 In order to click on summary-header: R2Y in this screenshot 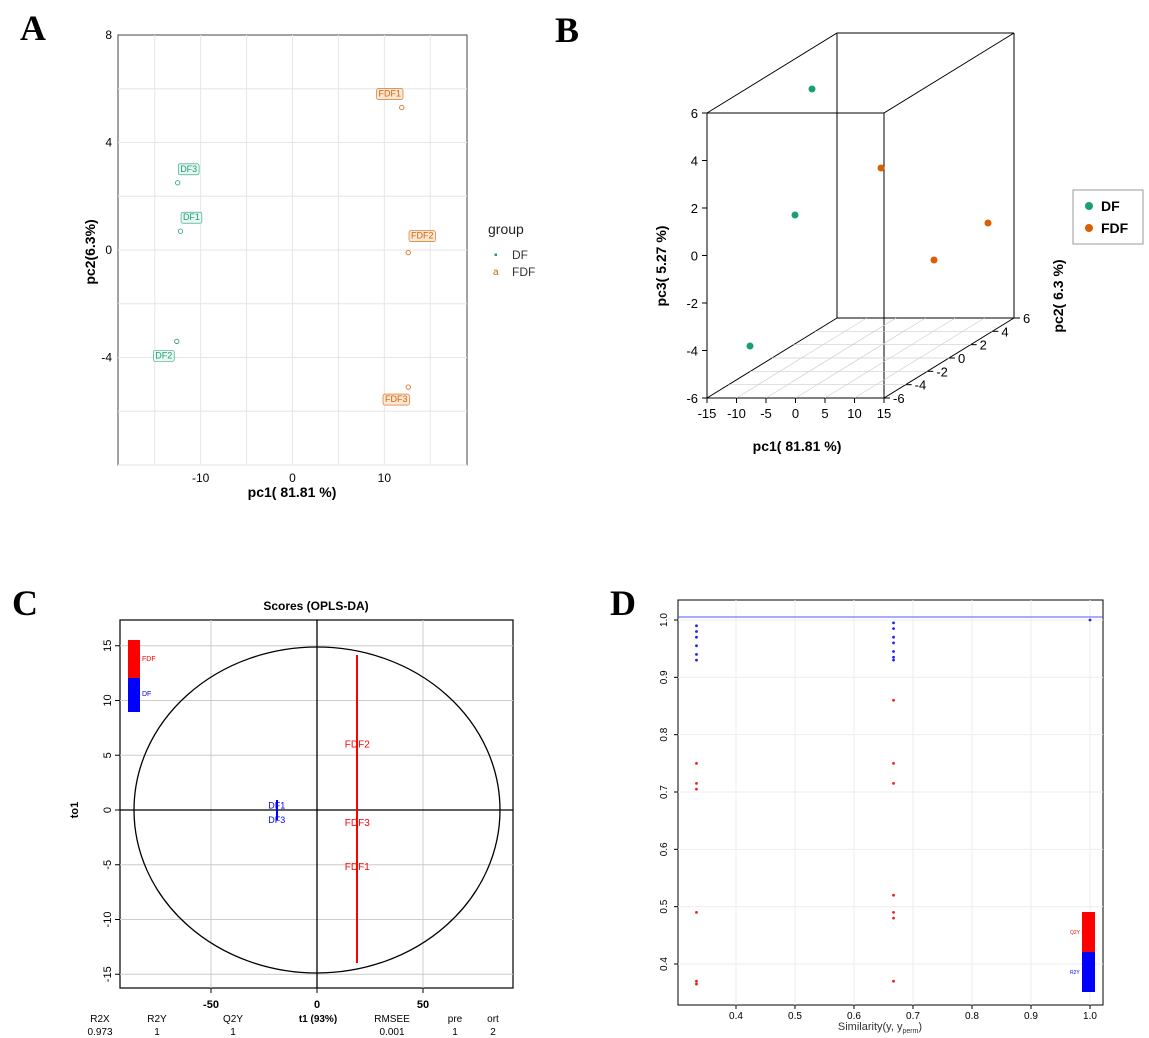, I will do `click(157, 1019)`.